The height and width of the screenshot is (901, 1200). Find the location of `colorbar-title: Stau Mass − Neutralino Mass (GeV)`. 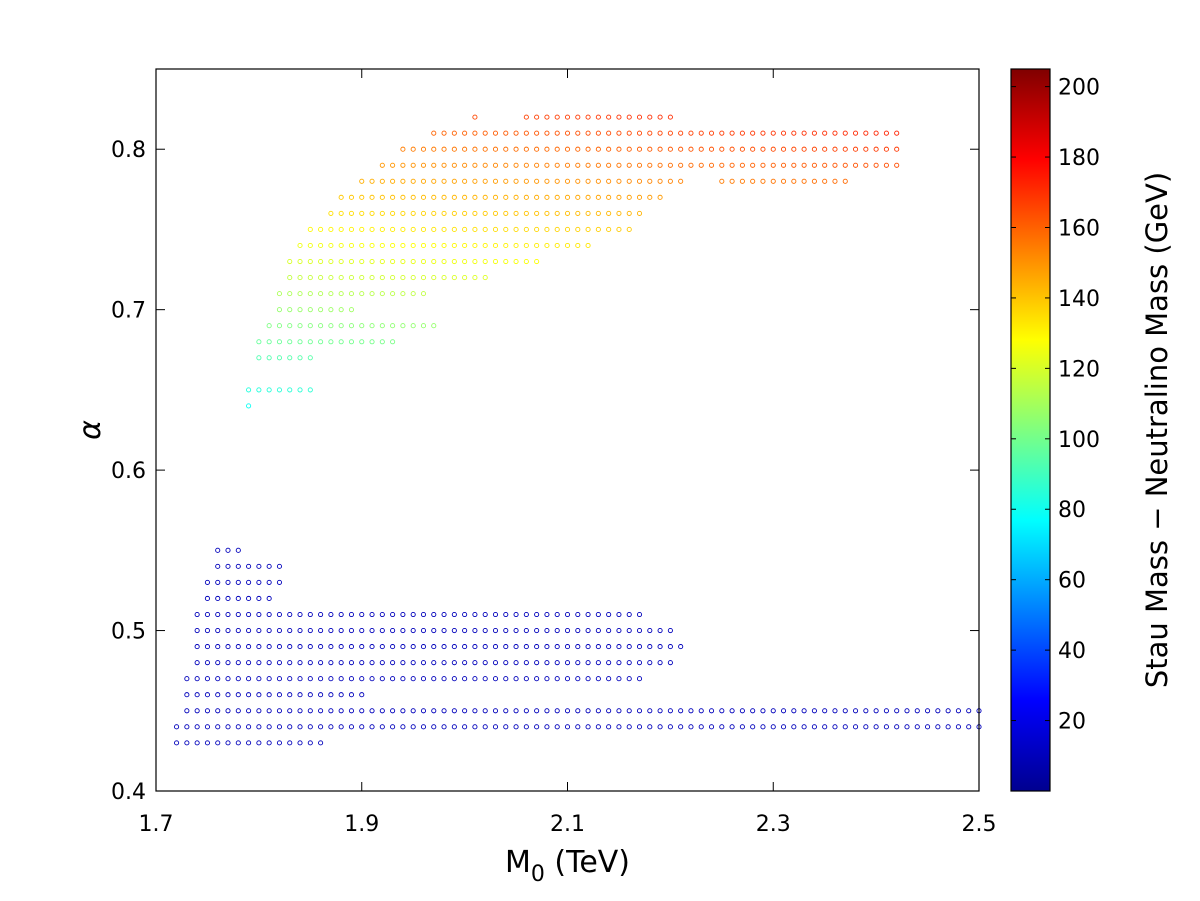

colorbar-title: Stau Mass − Neutralino Mass (GeV) is located at coordinates (1157, 430).